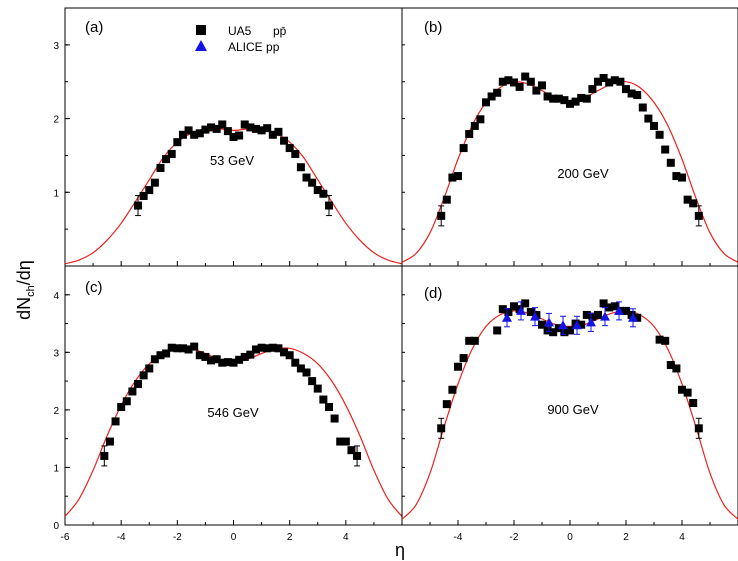 Image resolution: width=738 pixels, height=561 pixels. Describe the element at coordinates (240, 31) in the screenshot. I see `legend-ua5-label: UA5` at that location.